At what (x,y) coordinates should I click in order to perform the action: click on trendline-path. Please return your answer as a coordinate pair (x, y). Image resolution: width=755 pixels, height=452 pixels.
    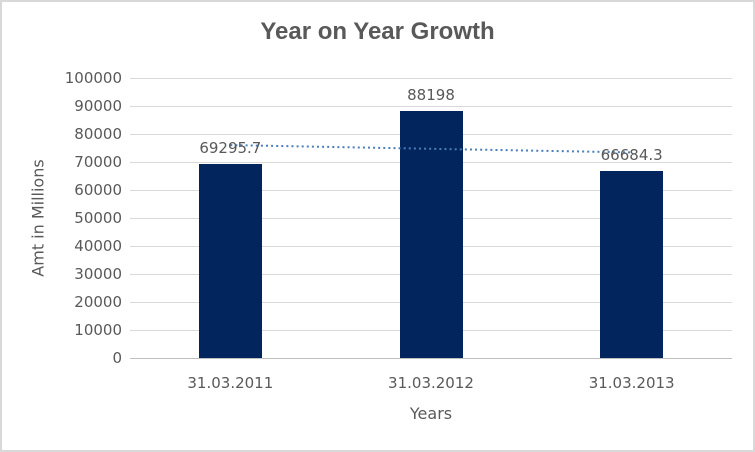
    Looking at the image, I should click on (431, 149).